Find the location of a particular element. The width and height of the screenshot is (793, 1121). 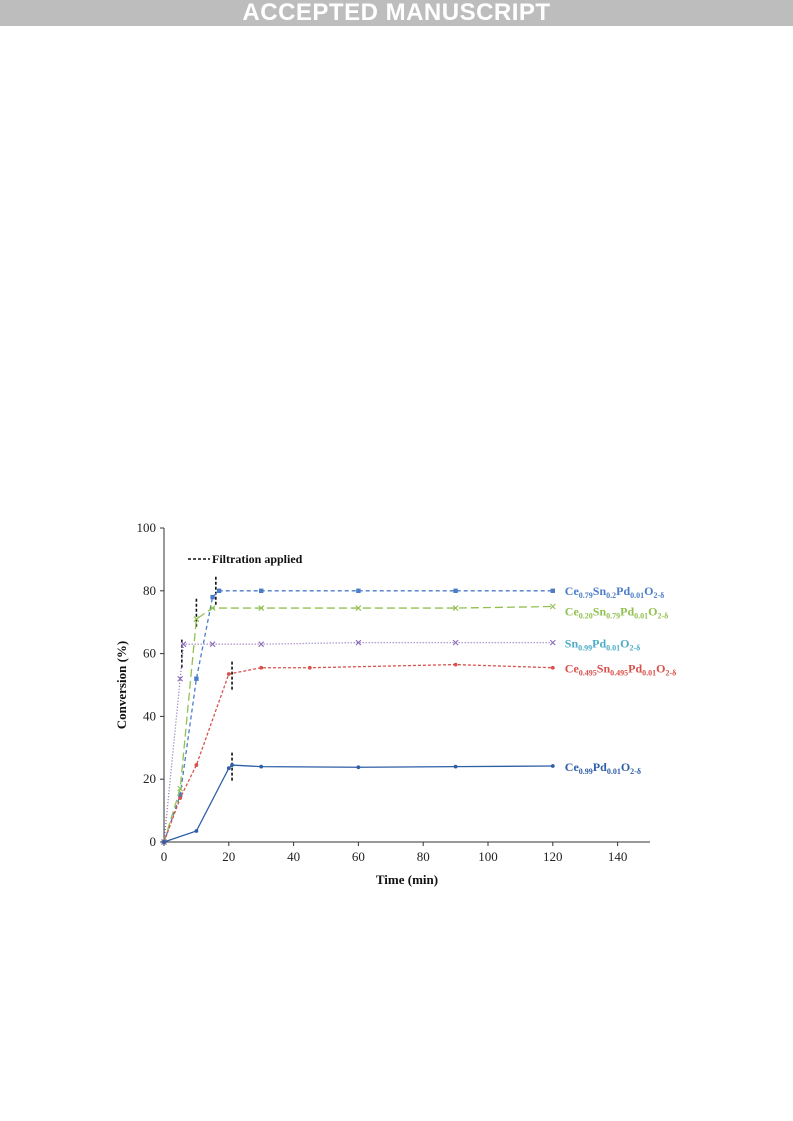

series-label-cepd: Ce0.99Pd0.01O2-δ is located at coordinates (603, 768).